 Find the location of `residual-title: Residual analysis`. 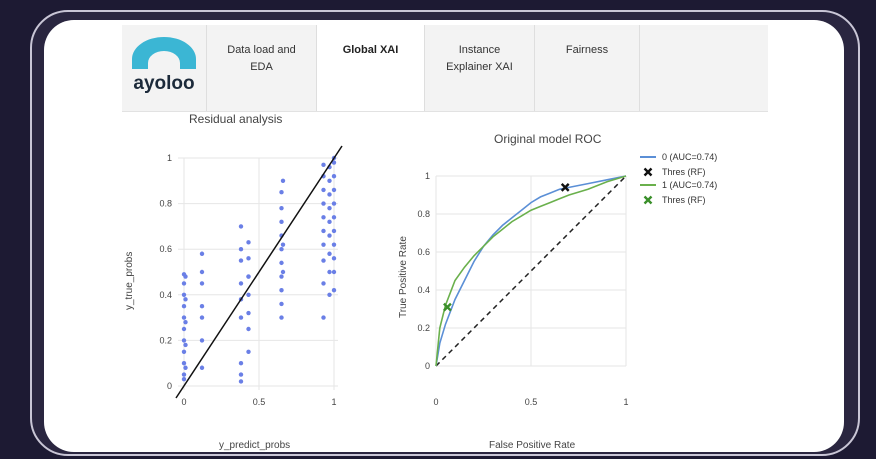

residual-title: Residual analysis is located at coordinates (236, 119).